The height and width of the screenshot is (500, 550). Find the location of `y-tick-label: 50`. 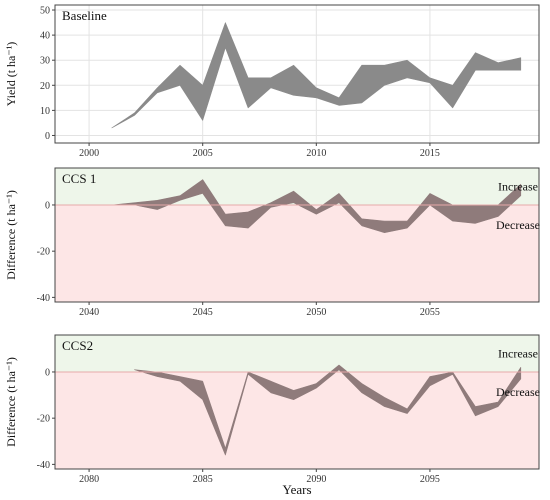

y-tick-label: 50 is located at coordinates (45, 11).